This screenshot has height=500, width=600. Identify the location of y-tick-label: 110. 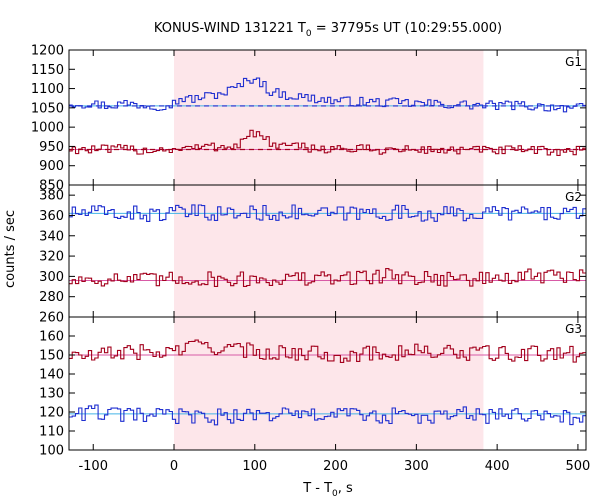
(51, 432).